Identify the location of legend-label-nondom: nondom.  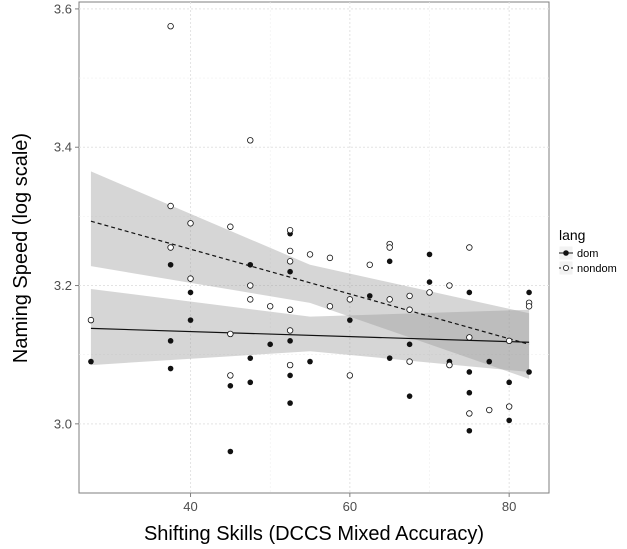
(597, 269).